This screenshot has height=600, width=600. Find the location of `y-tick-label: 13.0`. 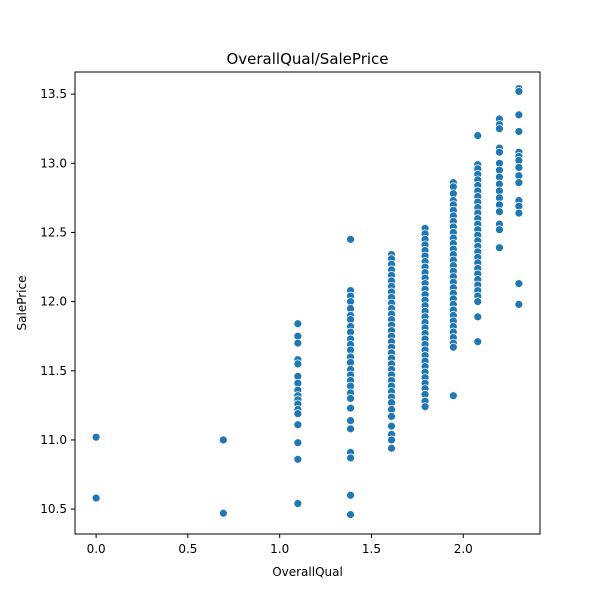

y-tick-label: 13.0 is located at coordinates (53, 163).